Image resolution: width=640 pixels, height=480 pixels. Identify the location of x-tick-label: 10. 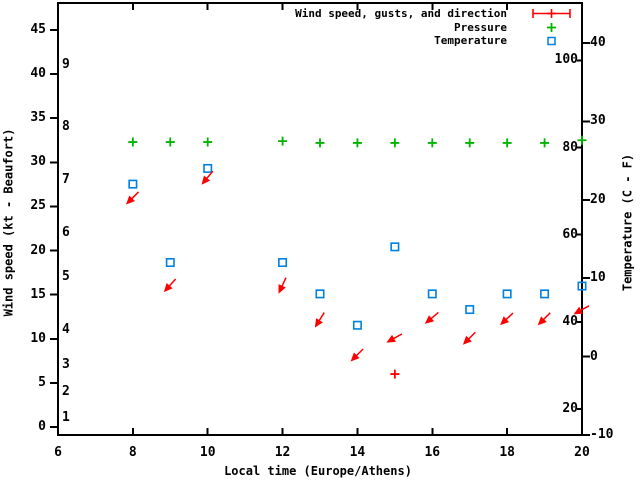
(207, 452).